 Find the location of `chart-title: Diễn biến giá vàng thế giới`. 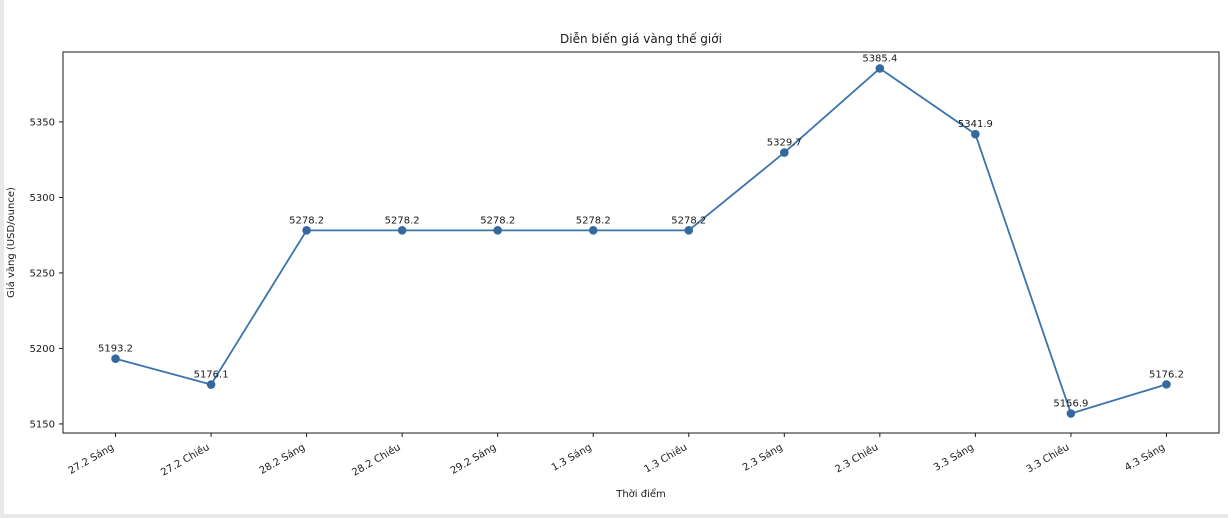

chart-title: Diễn biến giá vàng thế giới is located at coordinates (641, 39).